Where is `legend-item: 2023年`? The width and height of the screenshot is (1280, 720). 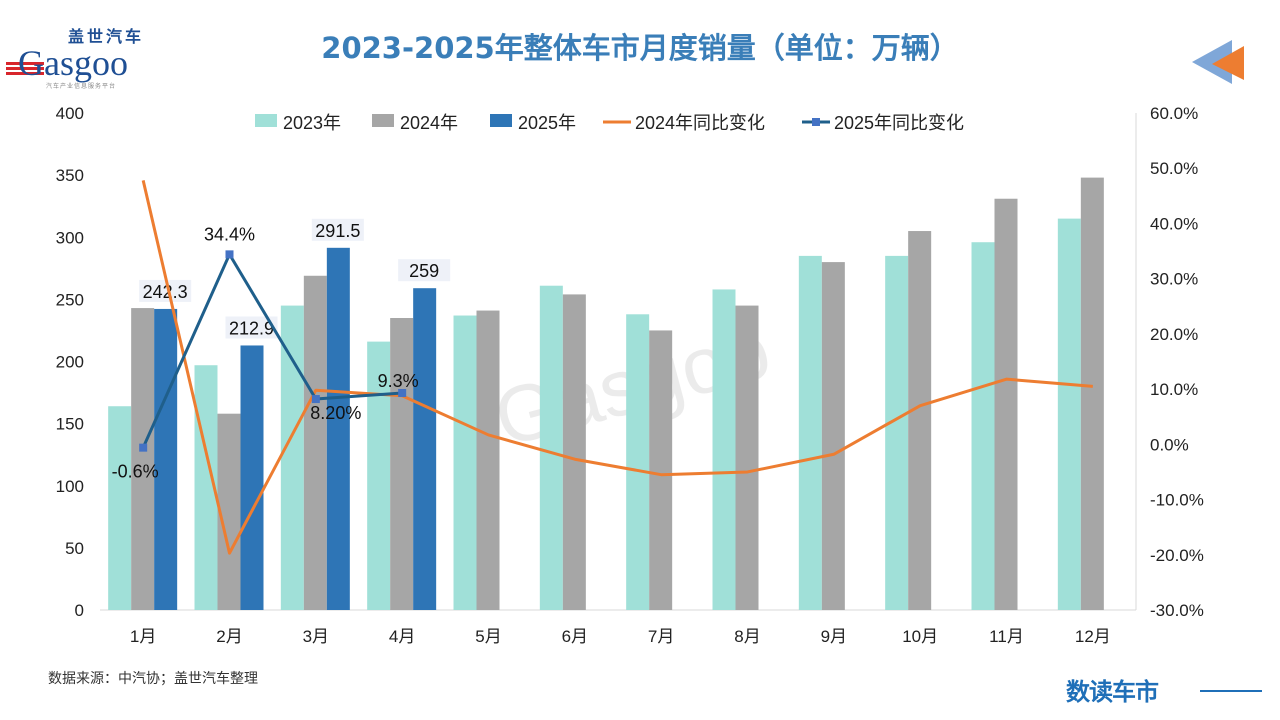 legend-item: 2023年 is located at coordinates (312, 123).